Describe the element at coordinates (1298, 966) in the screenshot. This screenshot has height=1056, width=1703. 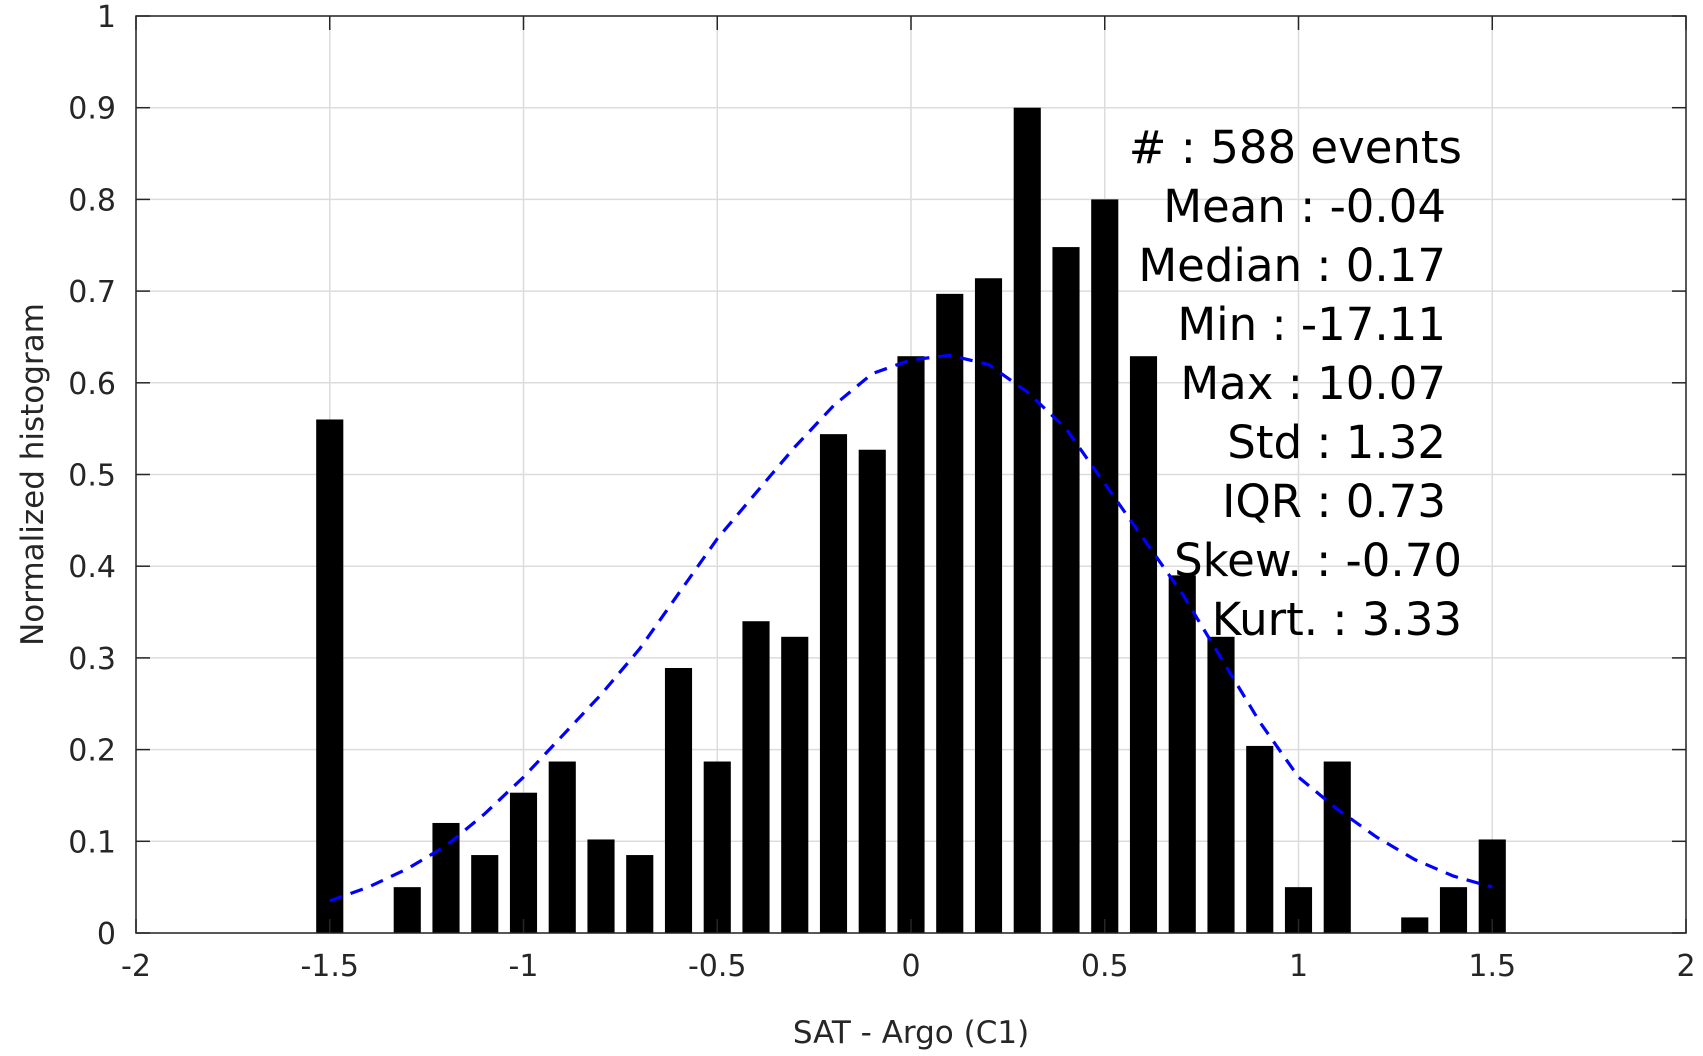
I see `x-tick-label: 1` at that location.